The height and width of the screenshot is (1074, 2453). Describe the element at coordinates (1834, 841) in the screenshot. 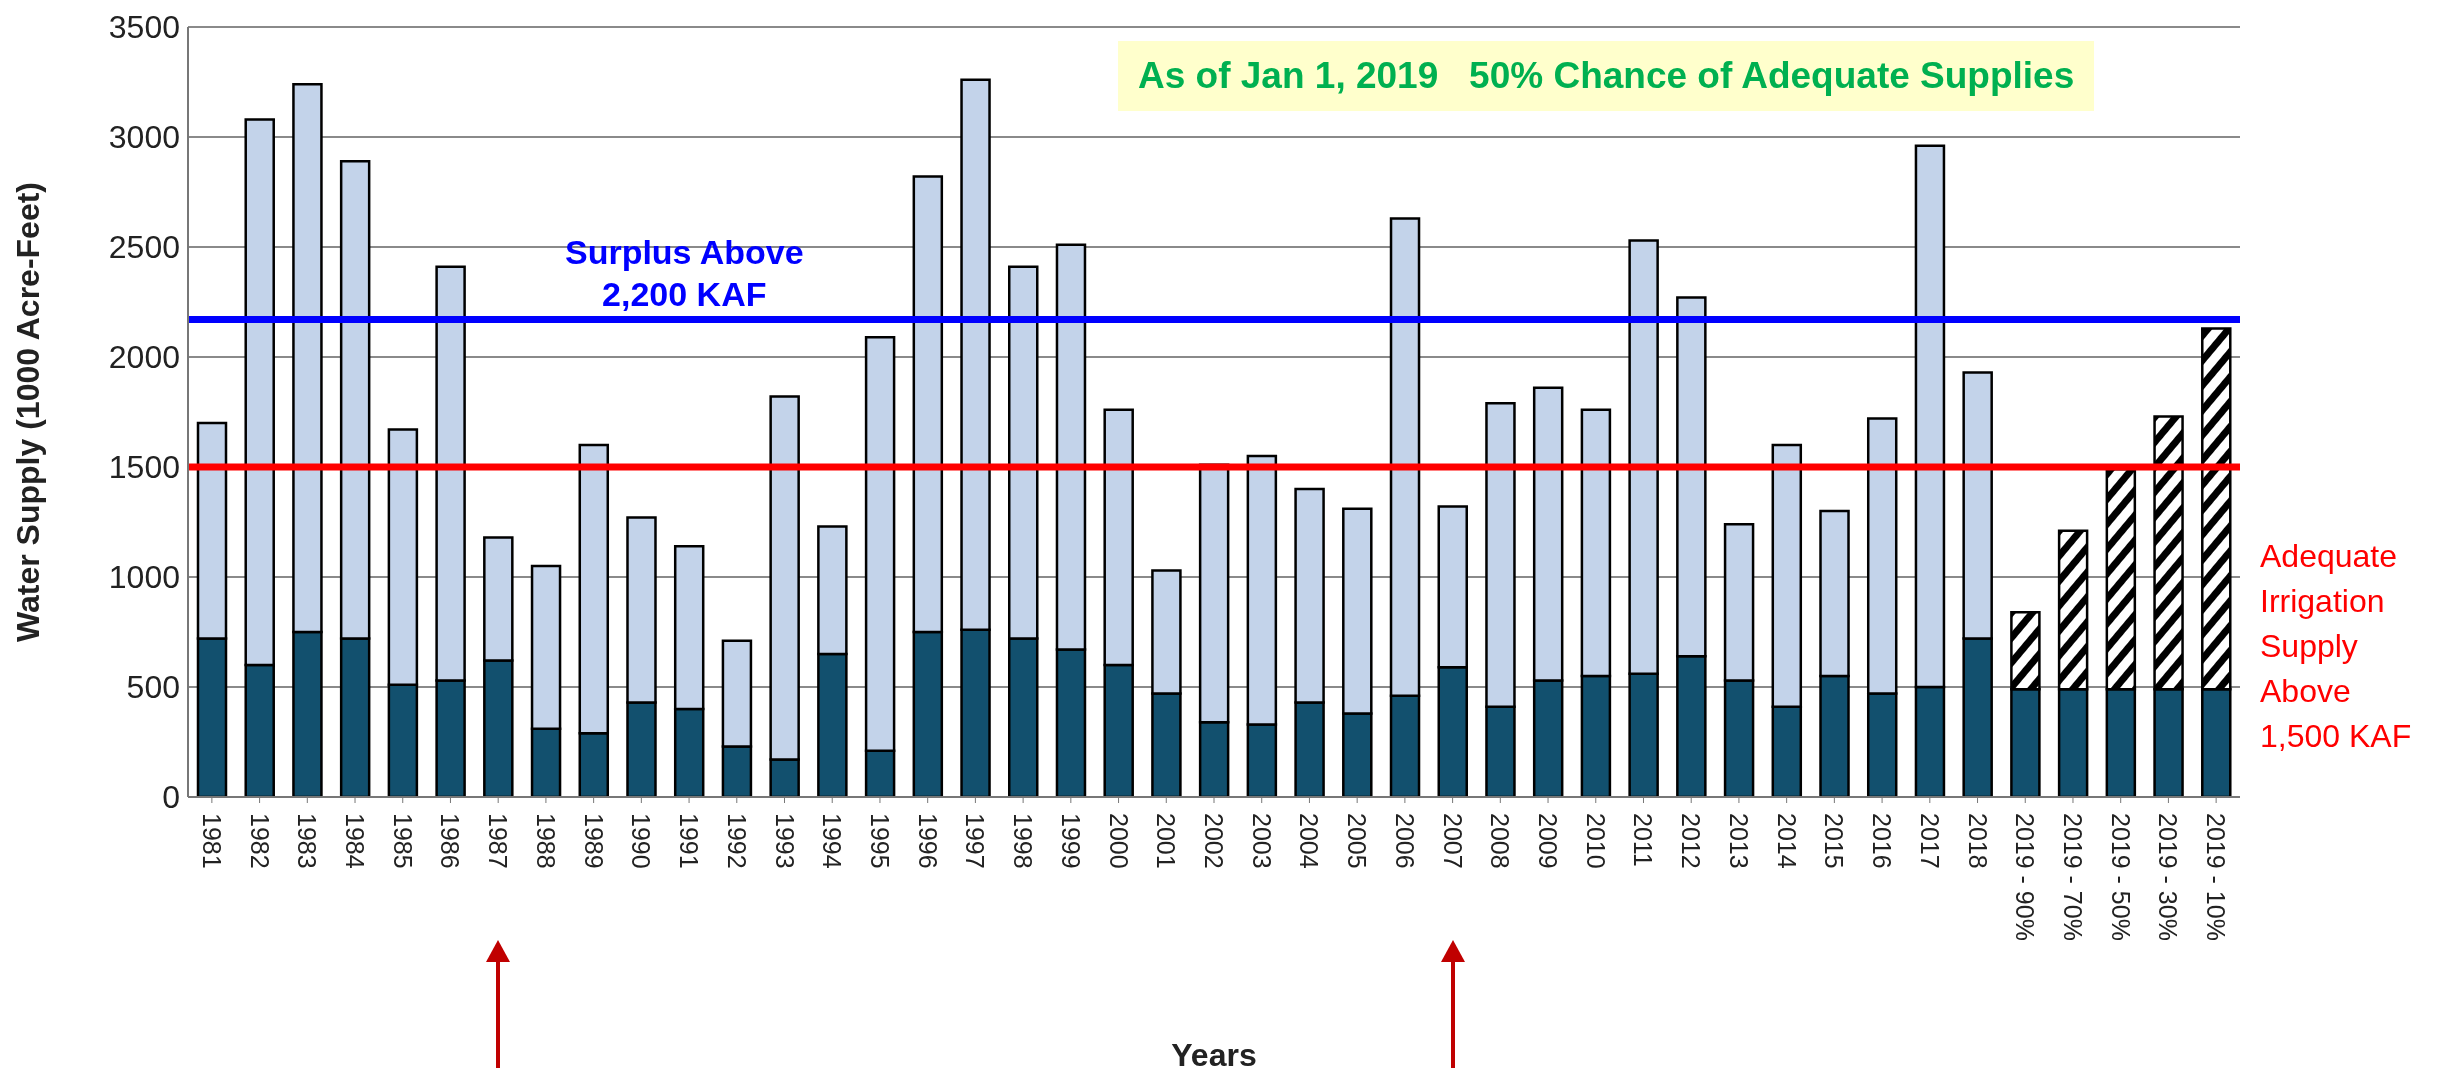

I see `x-tick-label: 2015` at that location.